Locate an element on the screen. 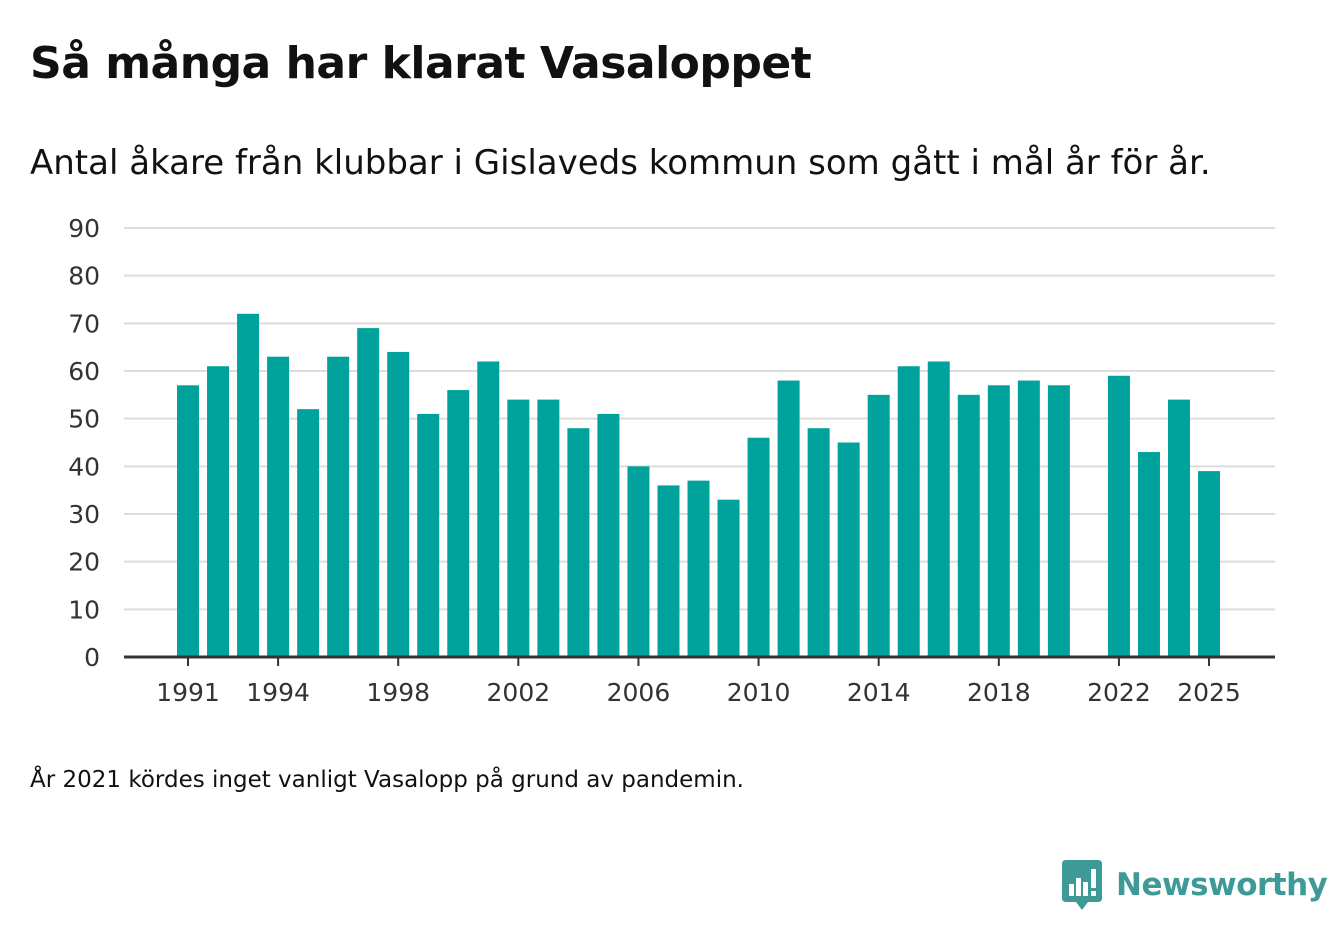 The height and width of the screenshot is (940, 1340). x-tick-label: 2010 is located at coordinates (759, 692).